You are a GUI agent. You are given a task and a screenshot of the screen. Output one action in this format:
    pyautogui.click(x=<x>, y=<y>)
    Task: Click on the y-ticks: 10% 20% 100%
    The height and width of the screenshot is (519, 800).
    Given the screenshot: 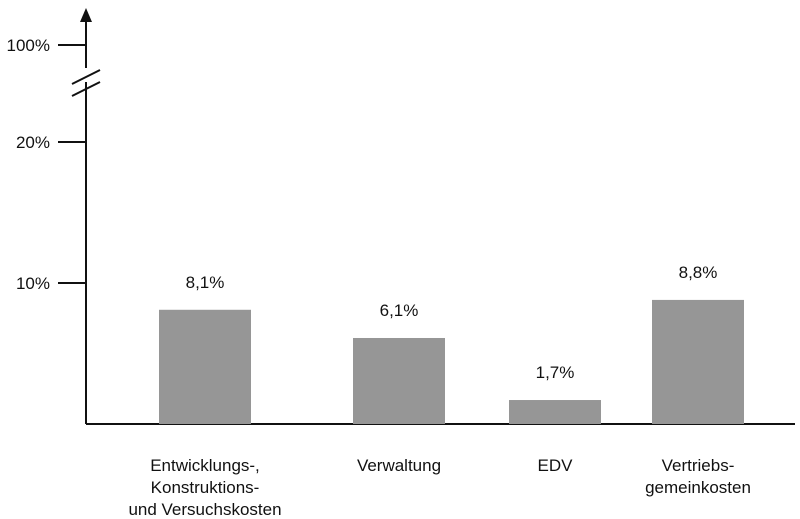 What is the action you would take?
    pyautogui.click(x=46, y=164)
    